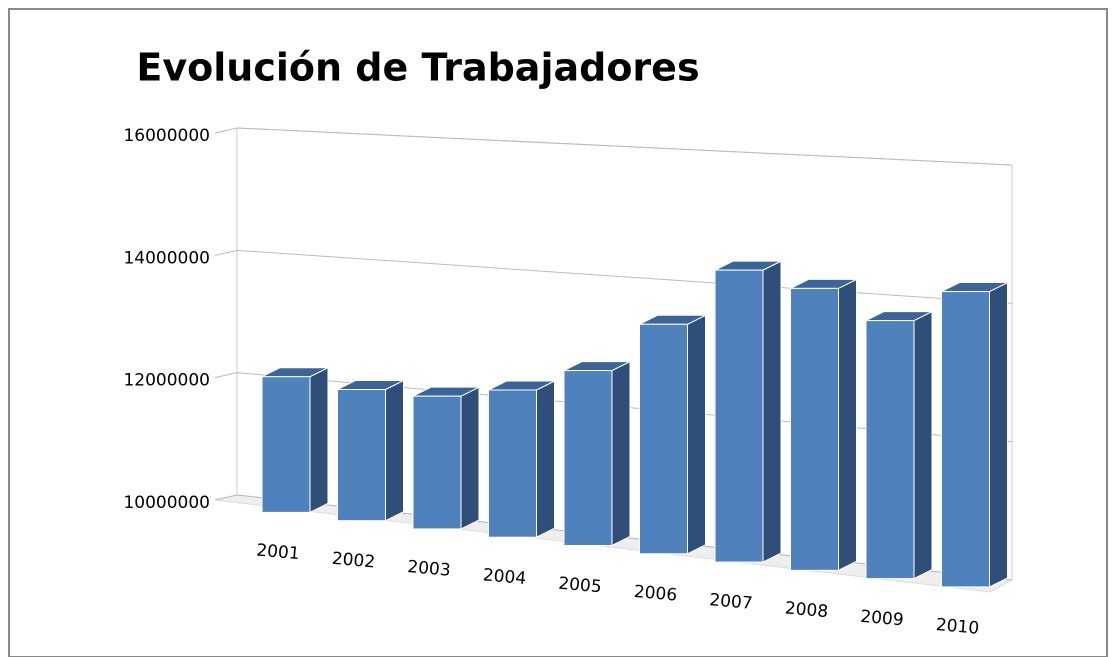 The height and width of the screenshot is (657, 1118). Describe the element at coordinates (882, 619) in the screenshot. I see `x-tick-label: 2009` at that location.